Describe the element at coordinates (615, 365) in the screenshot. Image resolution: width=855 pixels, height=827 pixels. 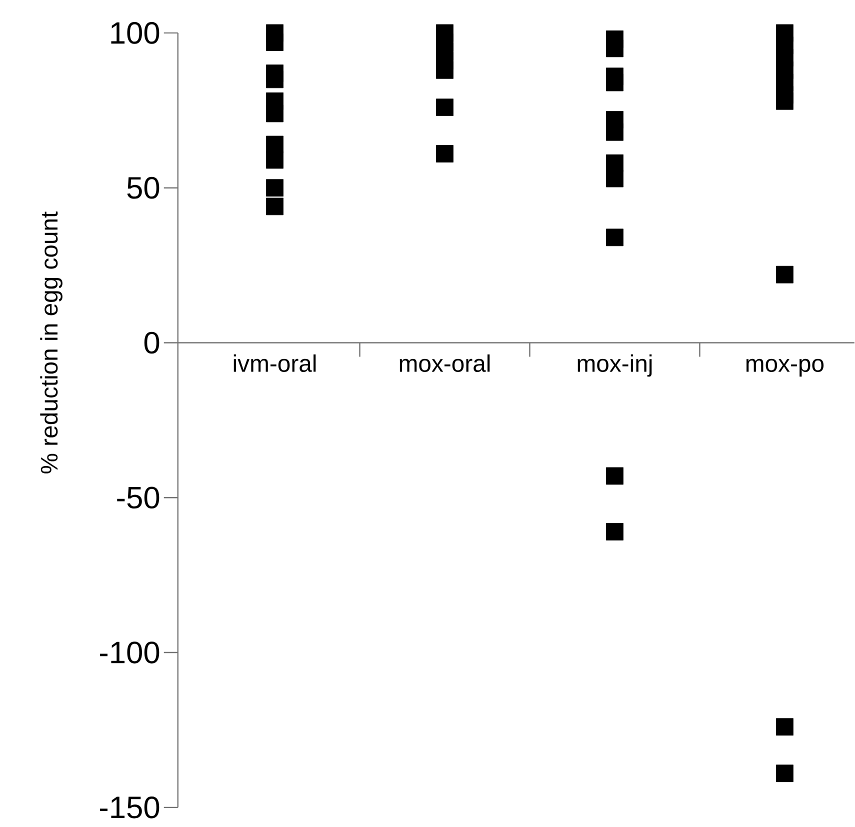
I see `x-tick-label: mox-inj` at that location.